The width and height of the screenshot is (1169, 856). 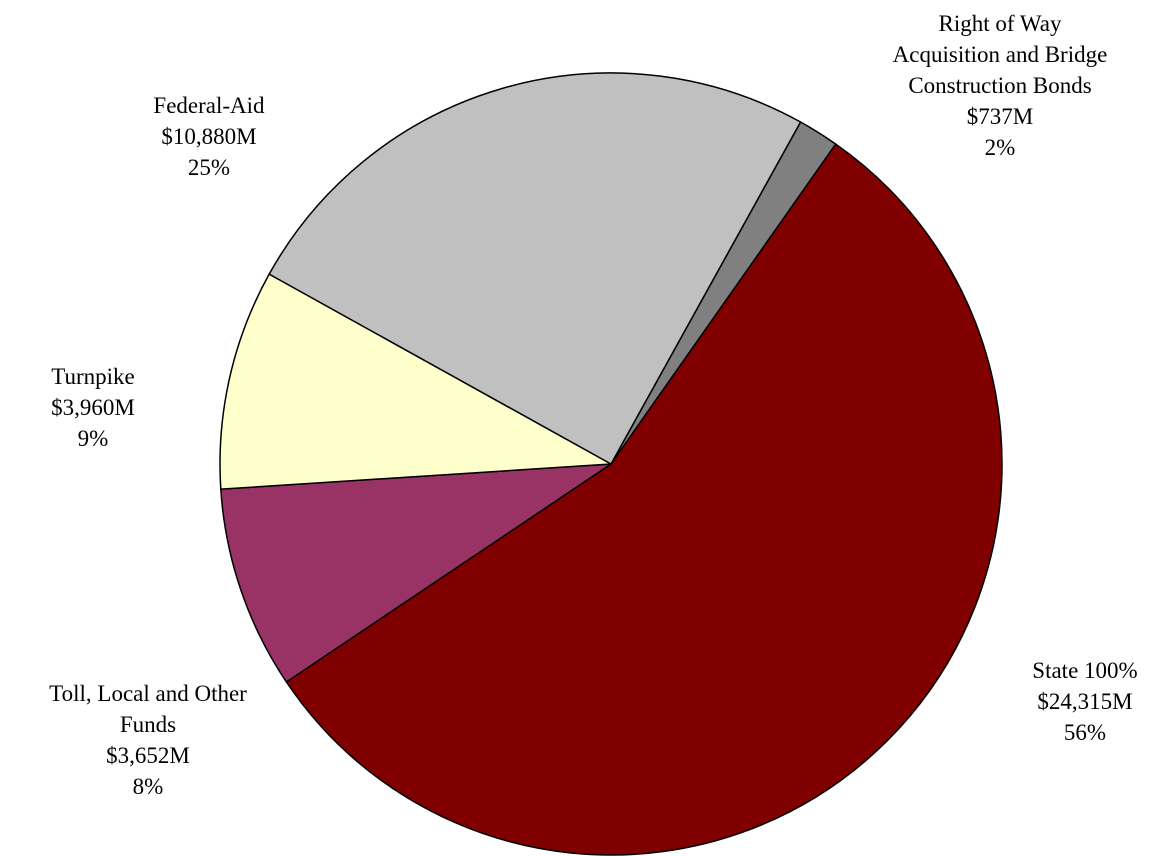 I want to click on slice-label-amount: $3,652M, so click(x=148, y=755).